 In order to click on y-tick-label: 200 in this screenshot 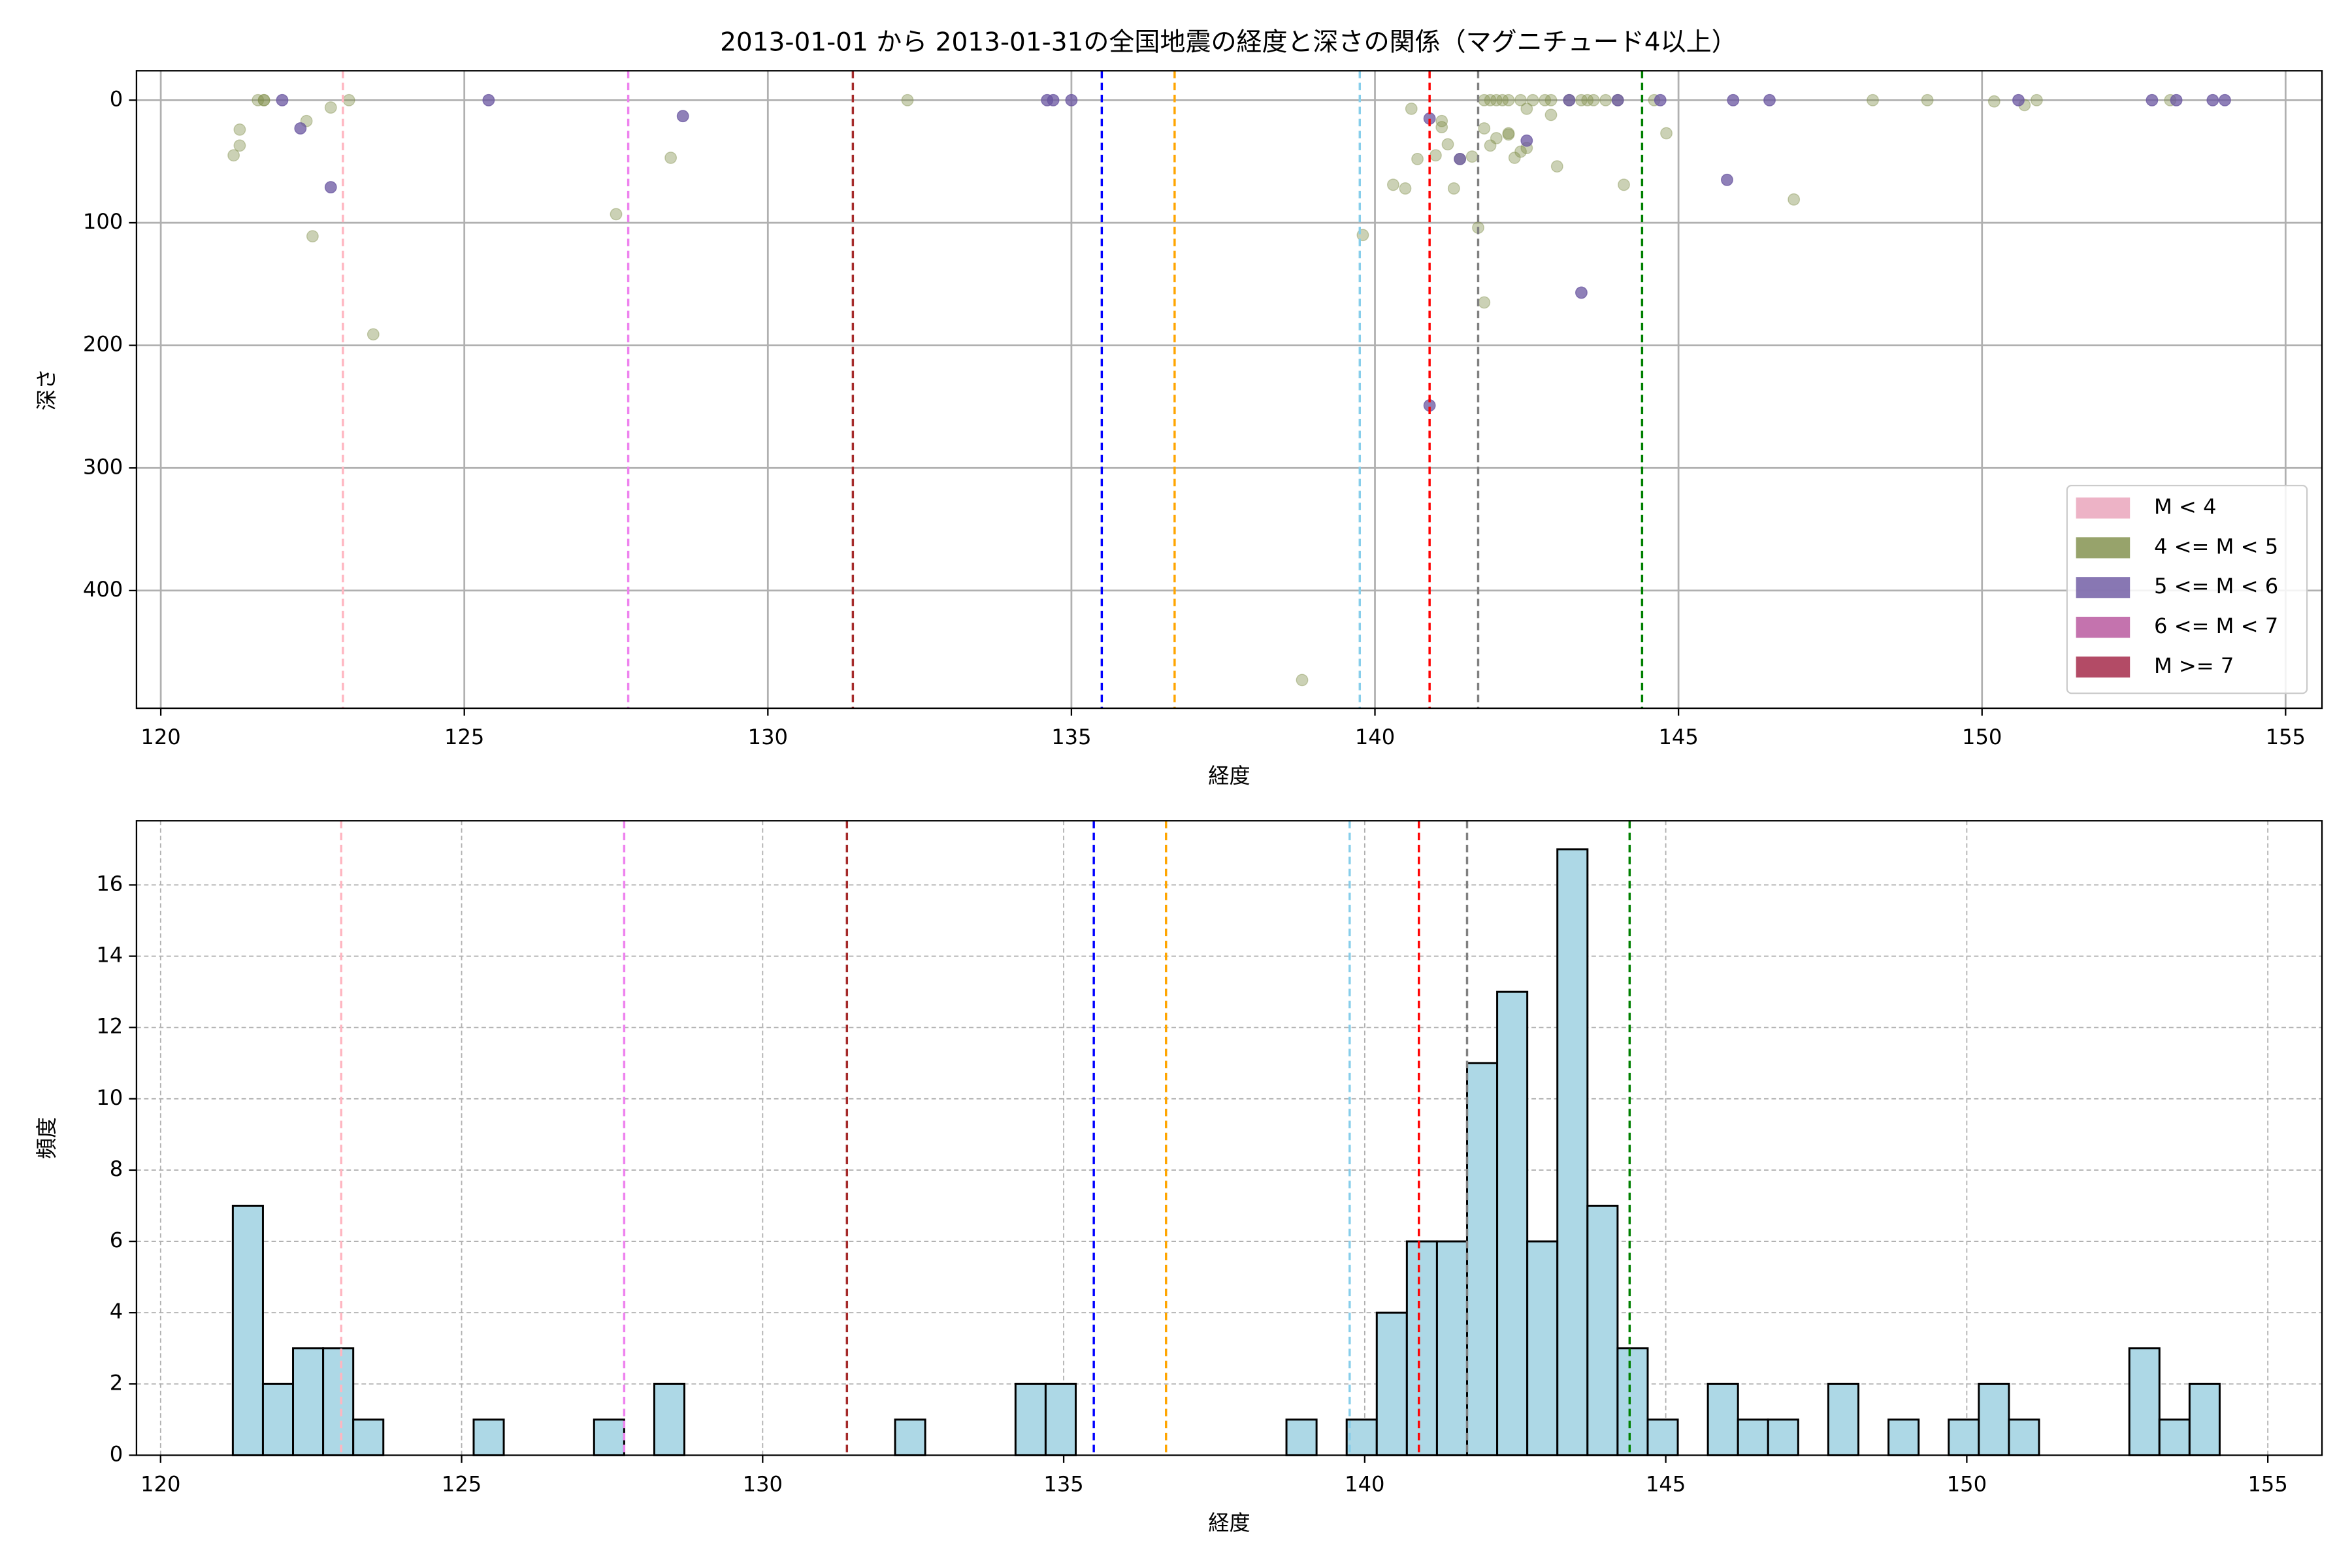, I will do `click(103, 344)`.